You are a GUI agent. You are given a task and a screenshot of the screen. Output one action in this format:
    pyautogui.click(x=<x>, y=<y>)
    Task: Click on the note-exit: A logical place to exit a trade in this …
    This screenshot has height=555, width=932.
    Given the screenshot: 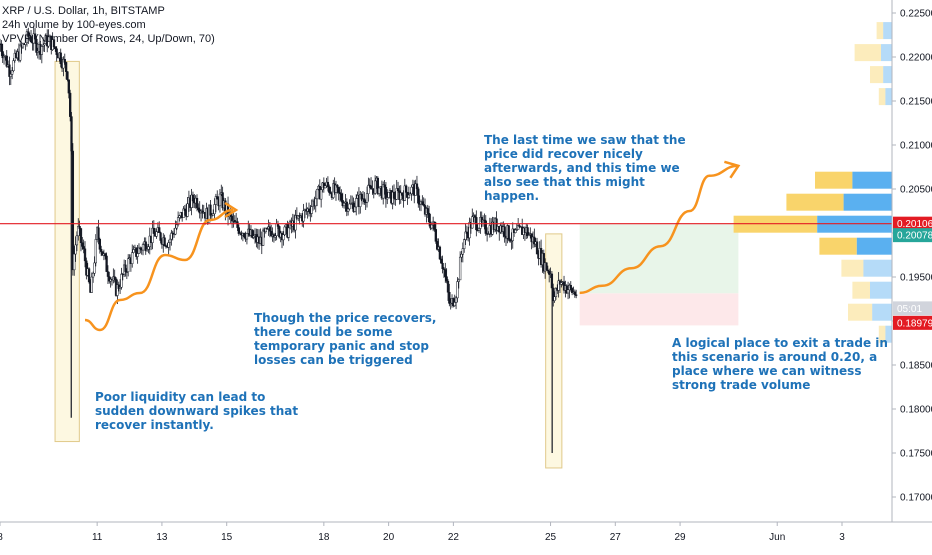 What is the action you would take?
    pyautogui.click(x=780, y=364)
    